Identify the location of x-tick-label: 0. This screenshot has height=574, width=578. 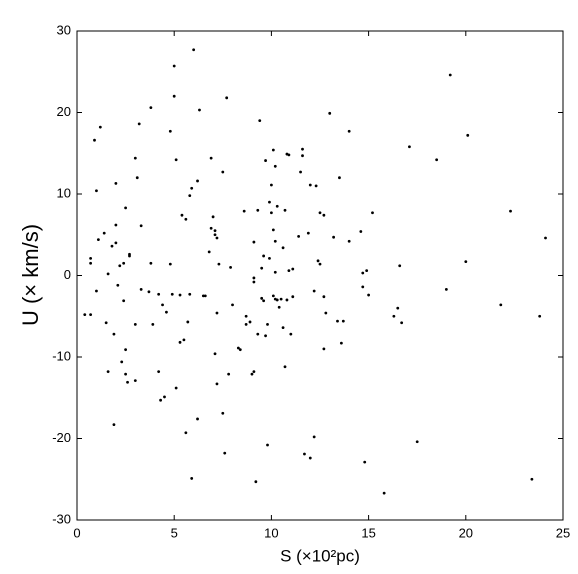
(76, 532).